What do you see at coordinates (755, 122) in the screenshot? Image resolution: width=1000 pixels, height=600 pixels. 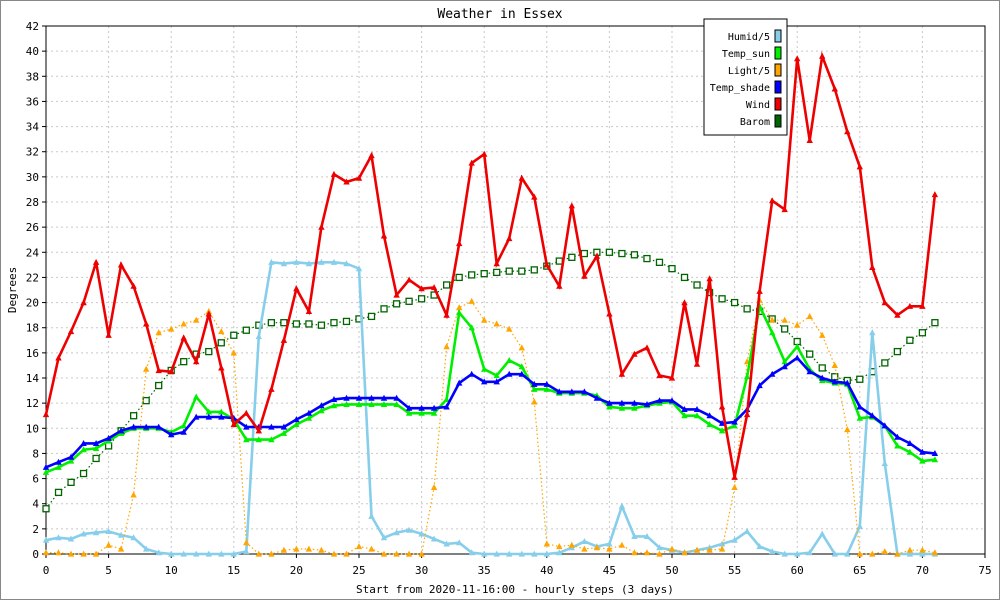 I see `legend-label: Barom` at bounding box center [755, 122].